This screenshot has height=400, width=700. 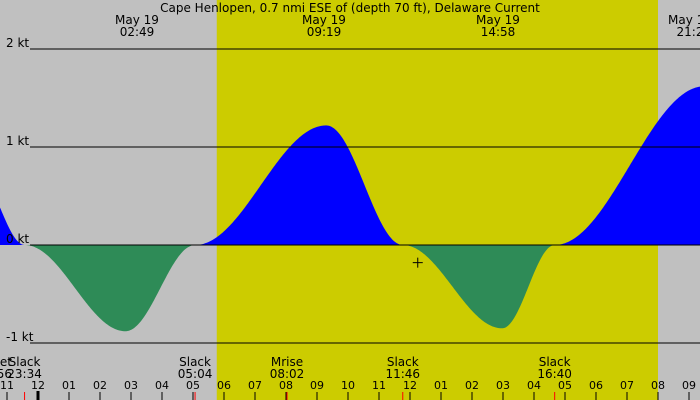 What do you see at coordinates (17, 239) in the screenshot?
I see `y-tick-label: 0 kt` at bounding box center [17, 239].